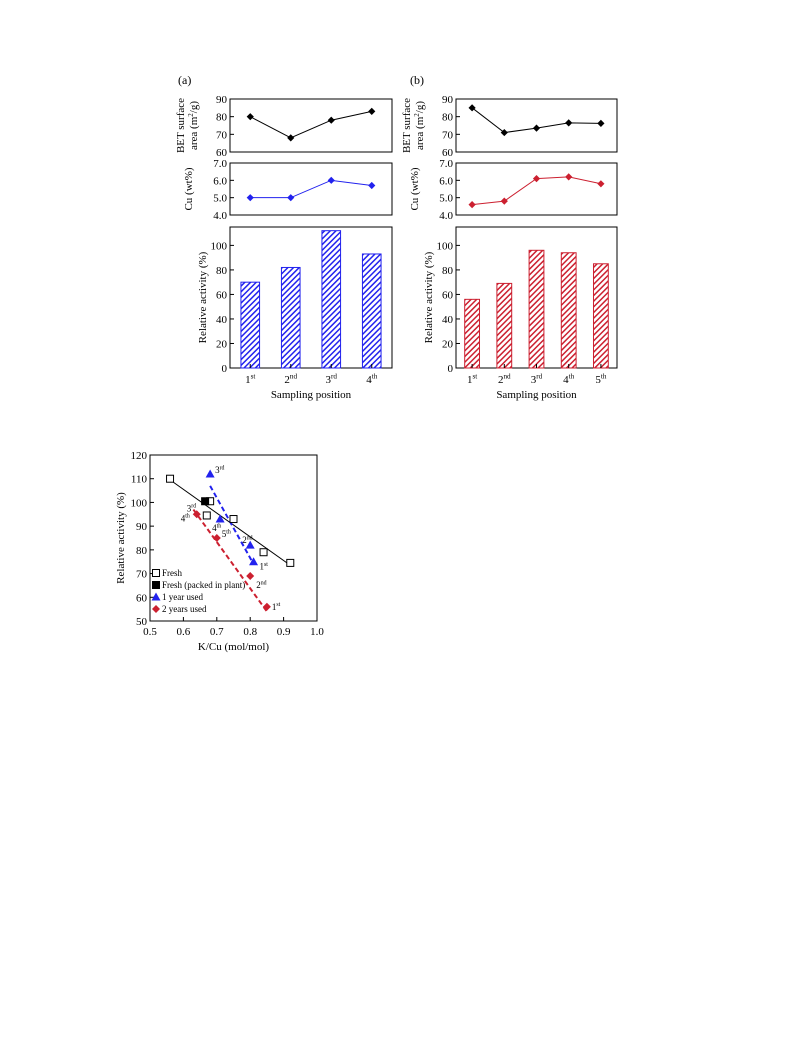 This screenshot has height=1057, width=793. I want to click on panel-b-act-tick-label: 80, so click(448, 271).